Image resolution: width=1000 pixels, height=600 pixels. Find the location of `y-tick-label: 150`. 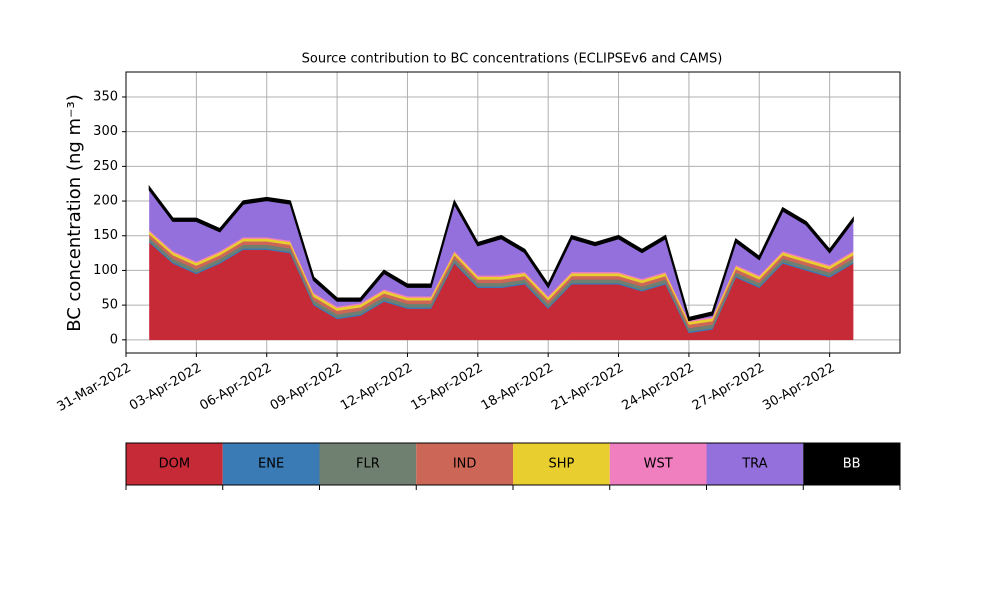

y-tick-label: 150 is located at coordinates (105, 235).